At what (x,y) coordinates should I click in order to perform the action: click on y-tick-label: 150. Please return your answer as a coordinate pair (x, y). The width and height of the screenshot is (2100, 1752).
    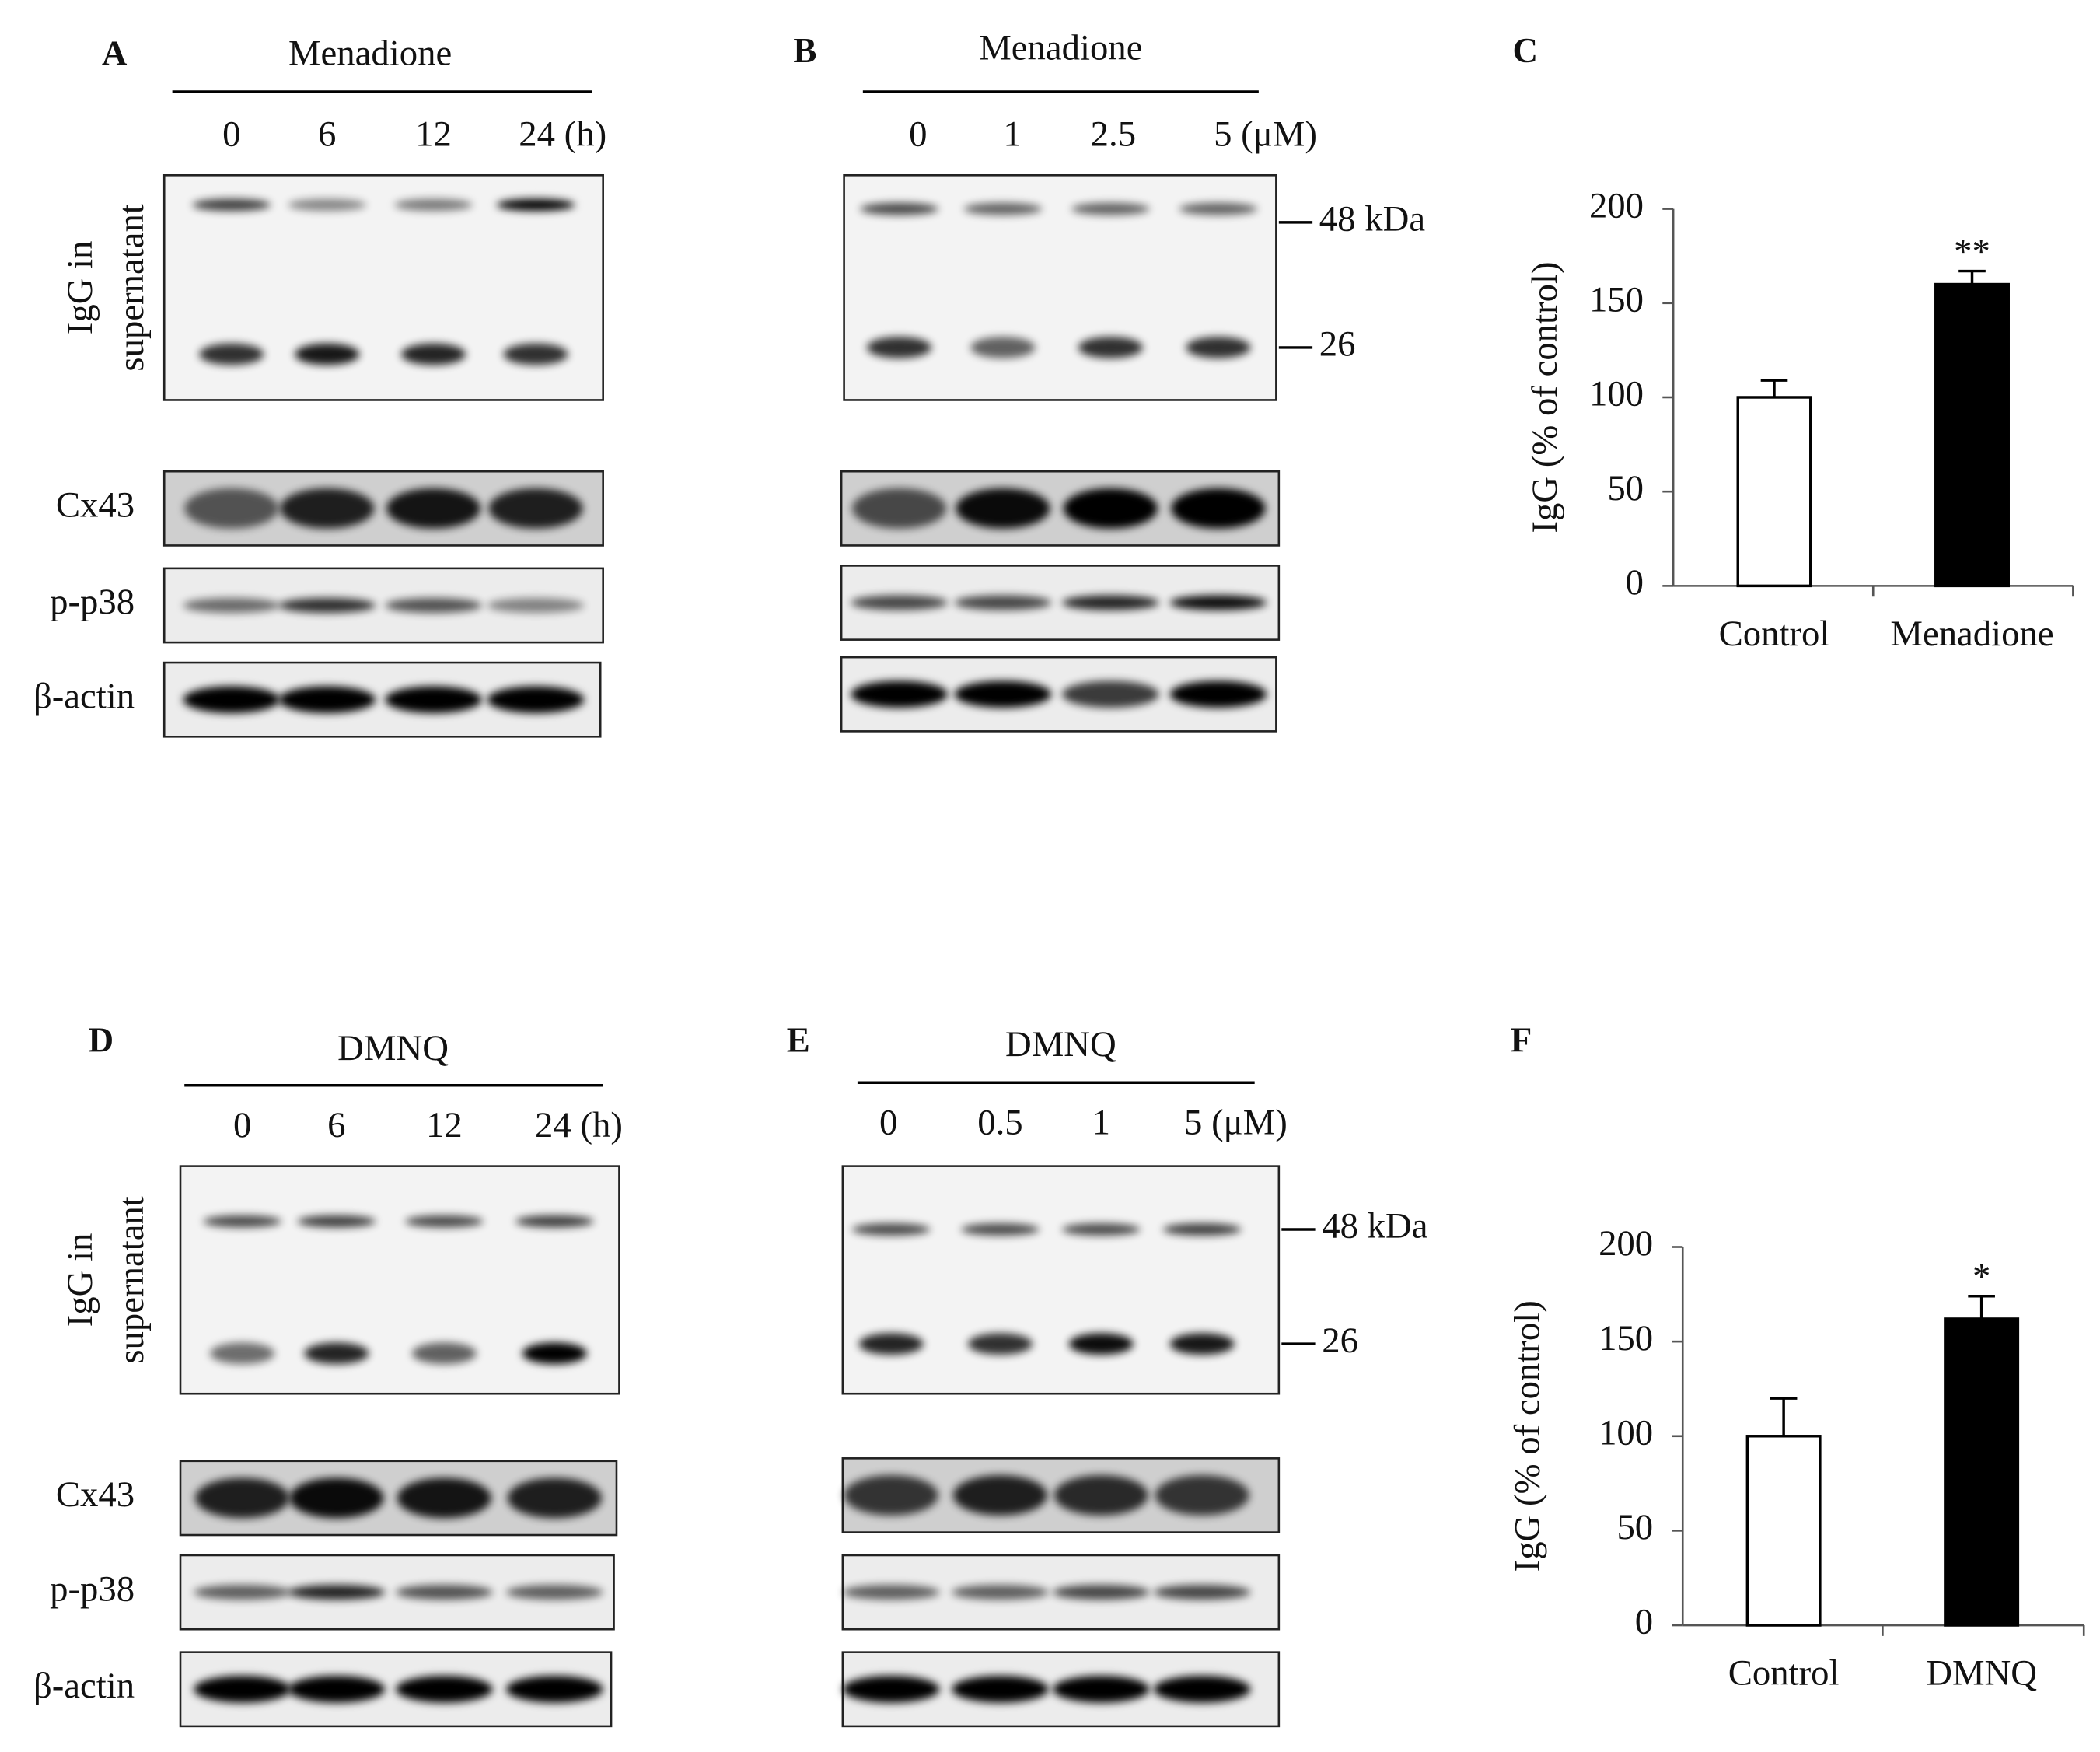
    Looking at the image, I should click on (1616, 300).